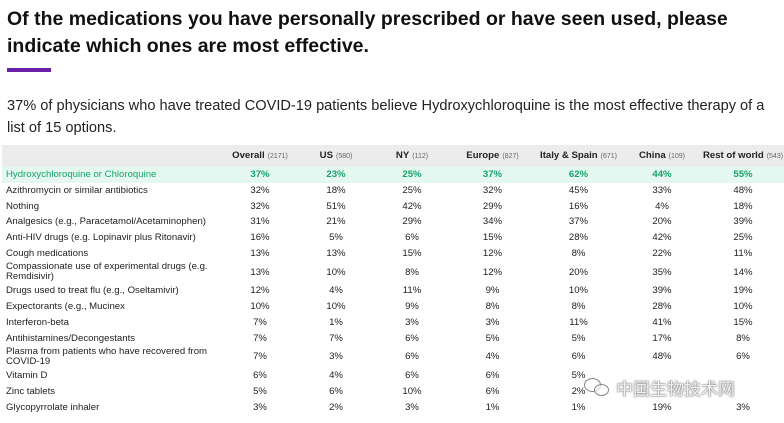 The width and height of the screenshot is (784, 423). What do you see at coordinates (662, 272) in the screenshot?
I see `table-cell: 35%` at bounding box center [662, 272].